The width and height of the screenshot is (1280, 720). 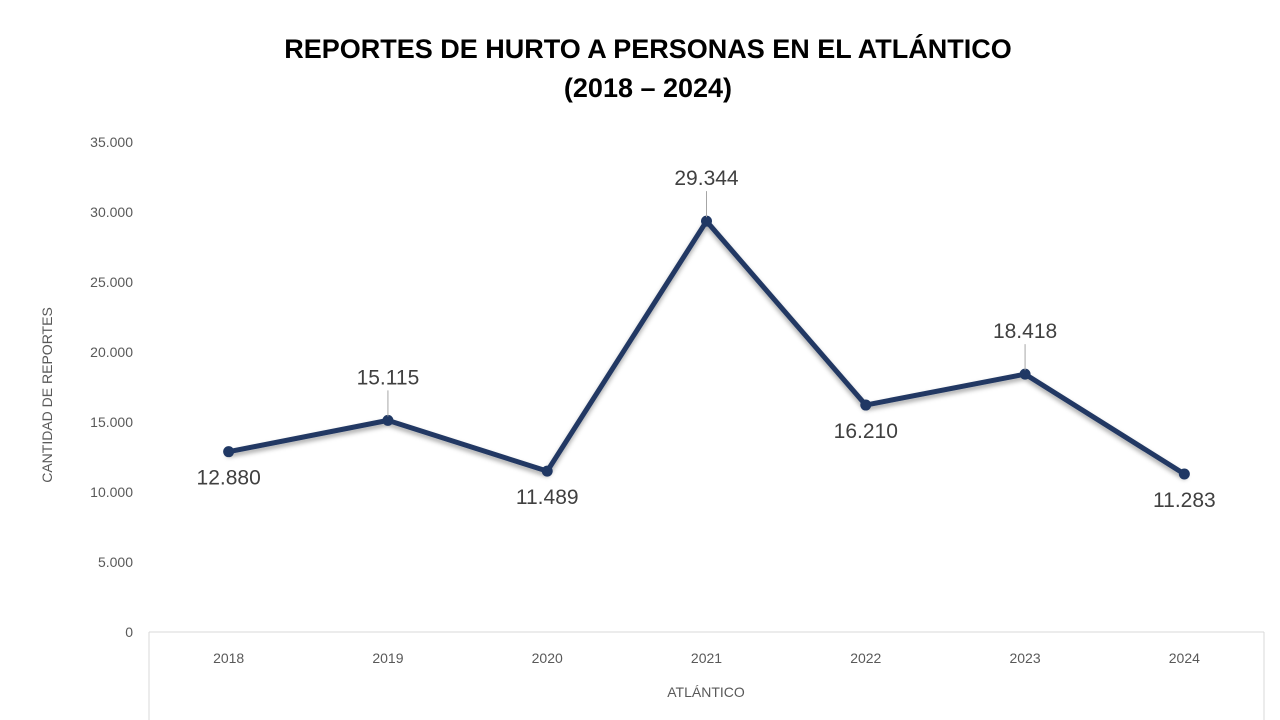 What do you see at coordinates (47, 395) in the screenshot?
I see `y-axis-title: CANTIDAD DE REPORTES` at bounding box center [47, 395].